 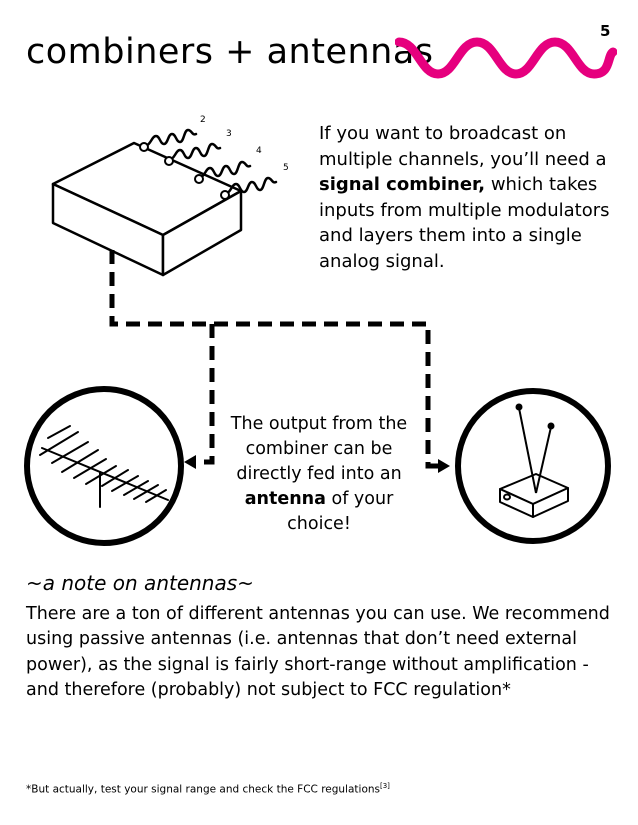 What do you see at coordinates (317, 464) in the screenshot?
I see `arrowheads` at bounding box center [317, 464].